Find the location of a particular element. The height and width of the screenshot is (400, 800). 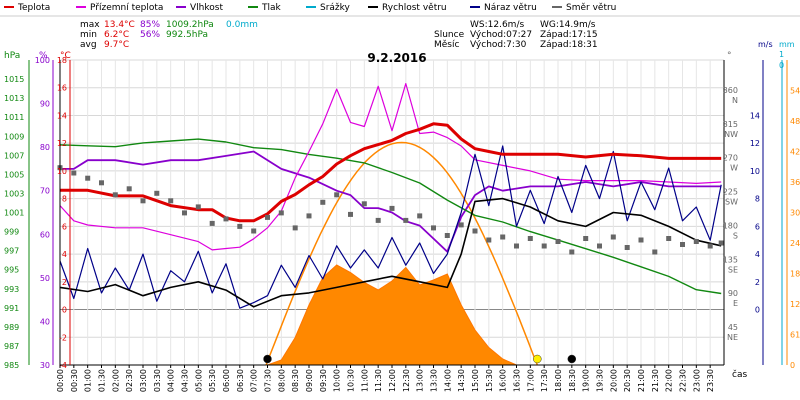

x-tick-label: 08:00 is located at coordinates (281, 380).